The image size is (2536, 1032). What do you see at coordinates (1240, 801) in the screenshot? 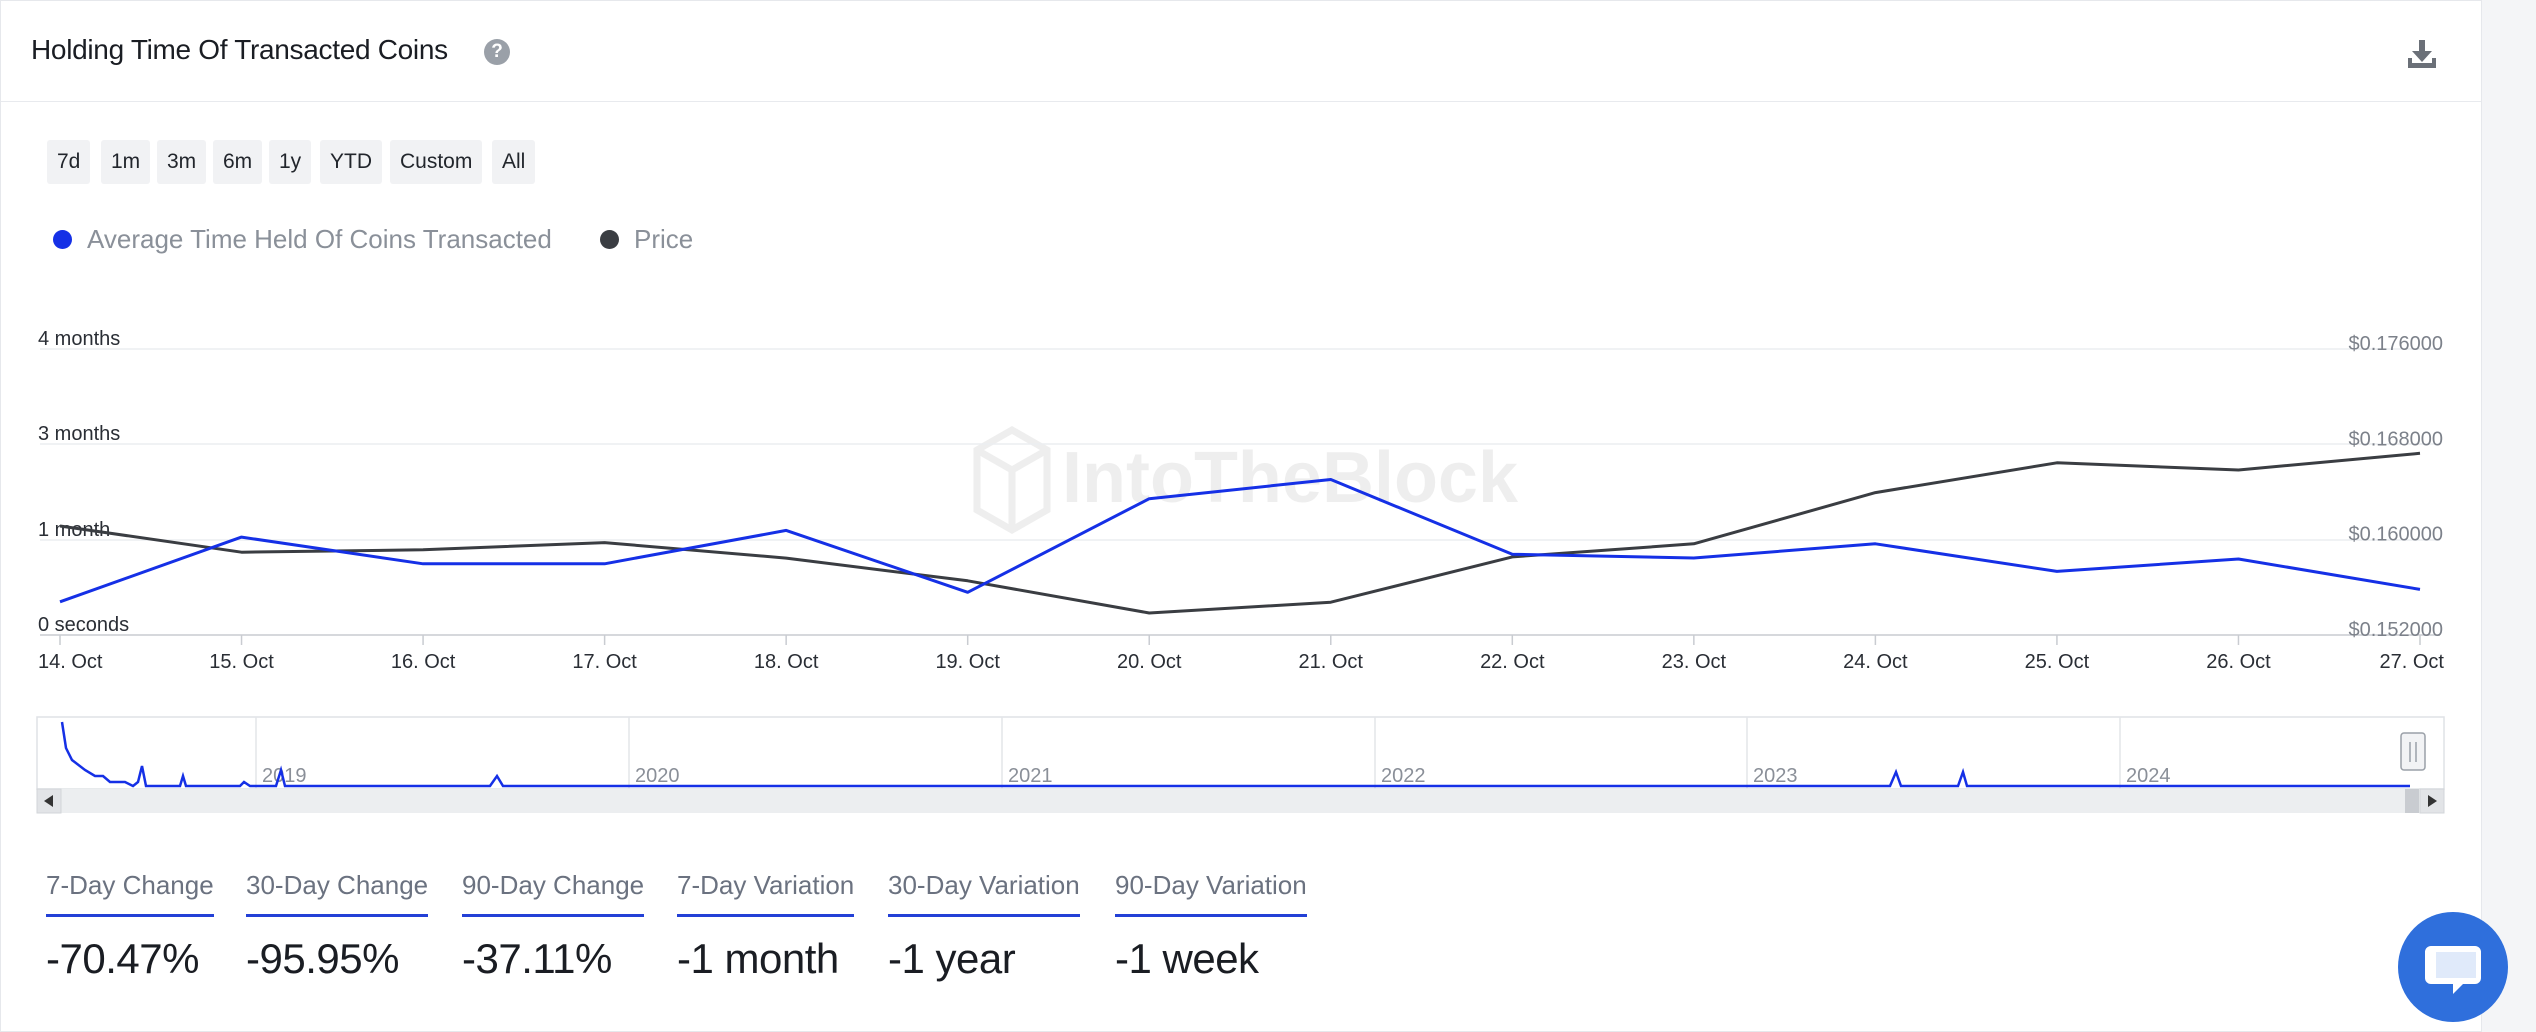
I see `navigator-scrollbar` at bounding box center [1240, 801].